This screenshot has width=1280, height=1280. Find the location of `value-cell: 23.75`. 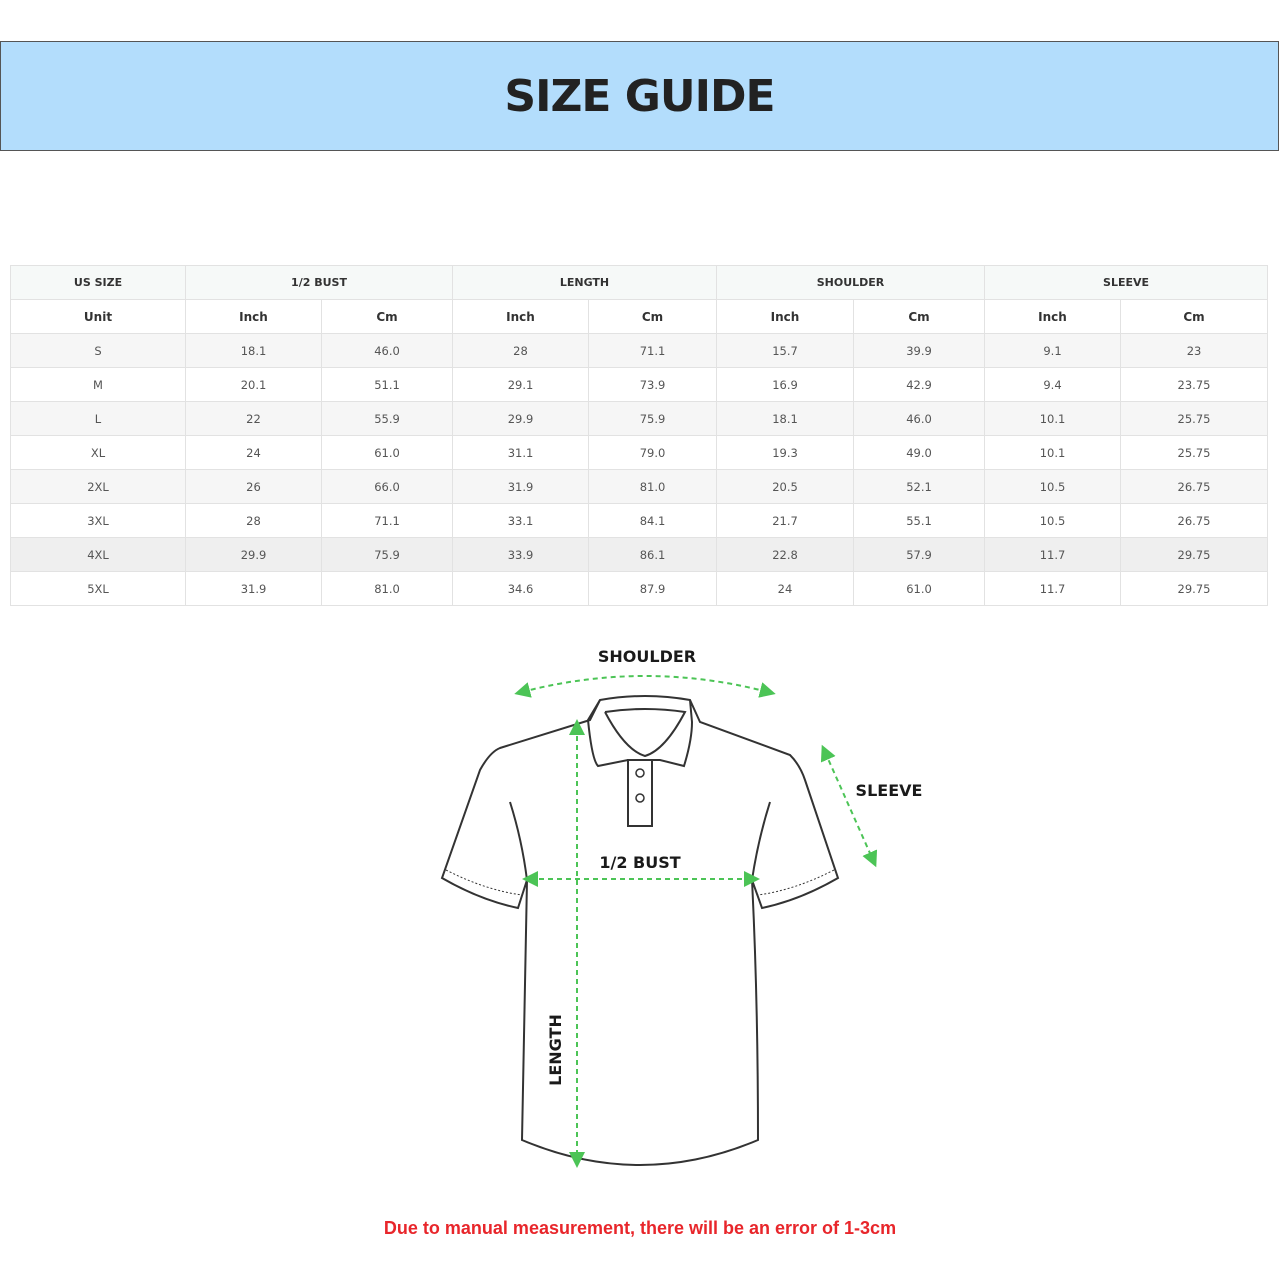

value-cell: 23.75 is located at coordinates (1194, 384).